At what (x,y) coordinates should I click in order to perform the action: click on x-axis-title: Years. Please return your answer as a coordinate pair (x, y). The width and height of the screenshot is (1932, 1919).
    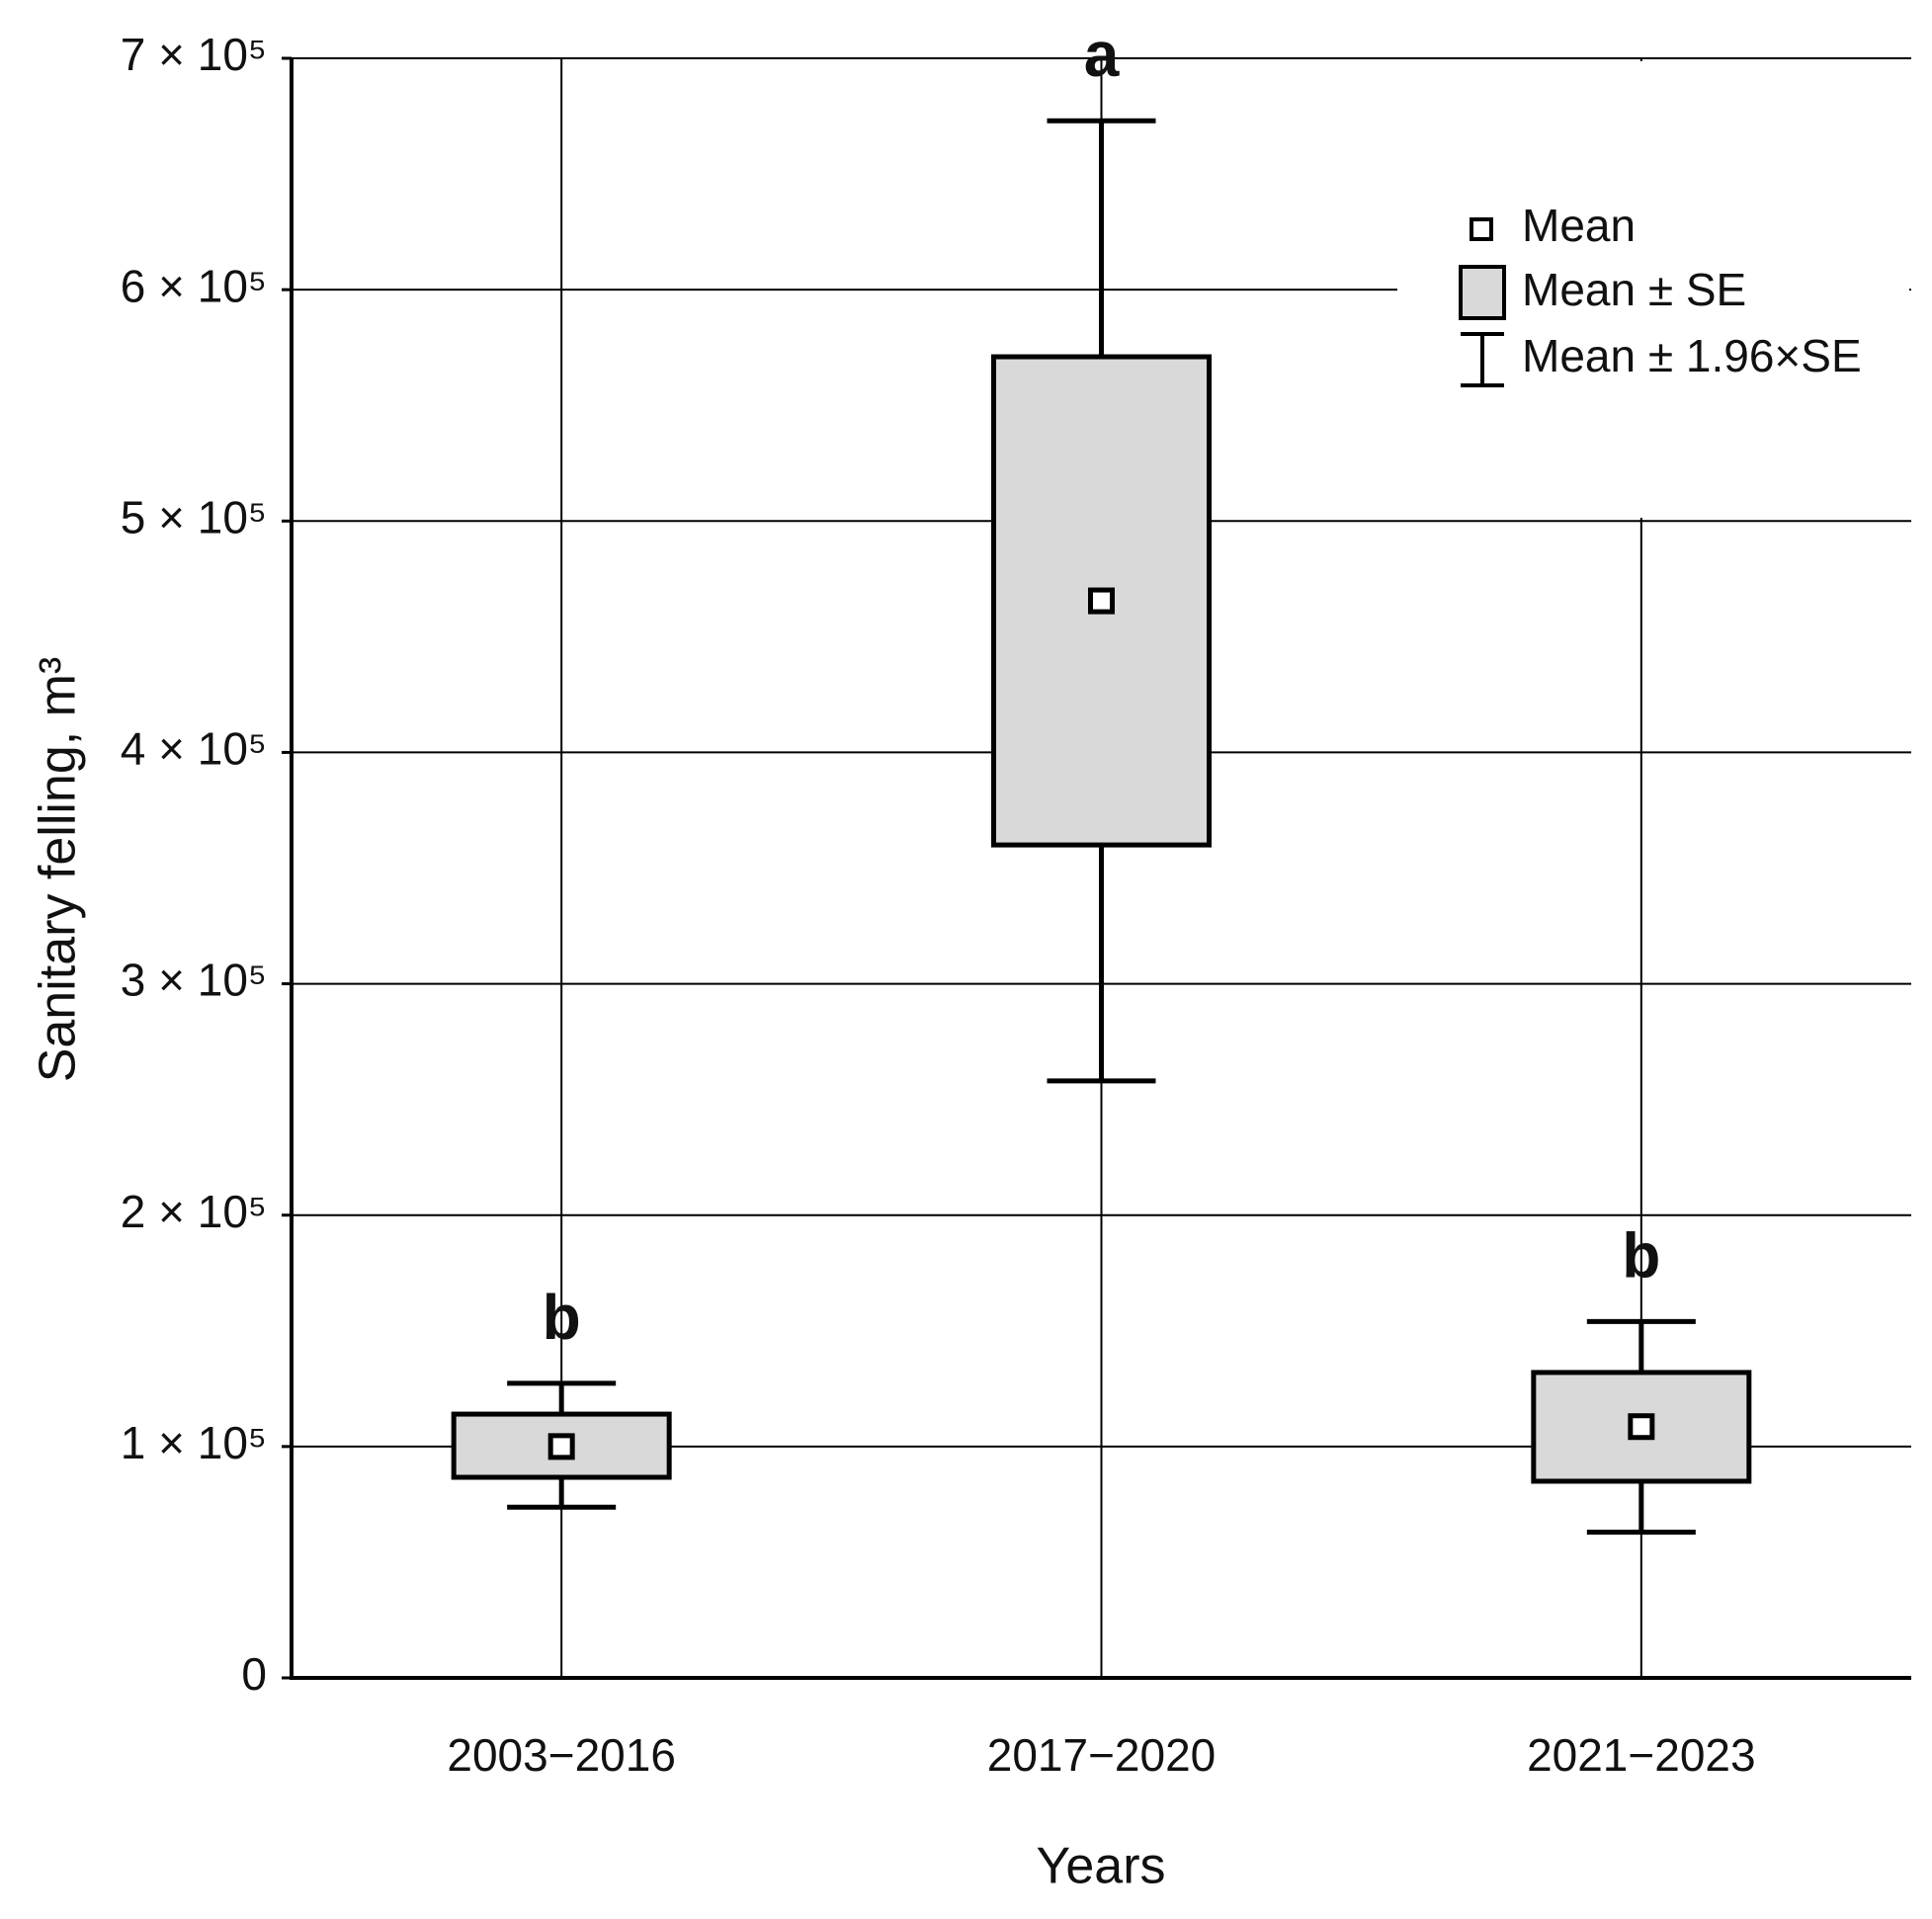
    Looking at the image, I should click on (1100, 1866).